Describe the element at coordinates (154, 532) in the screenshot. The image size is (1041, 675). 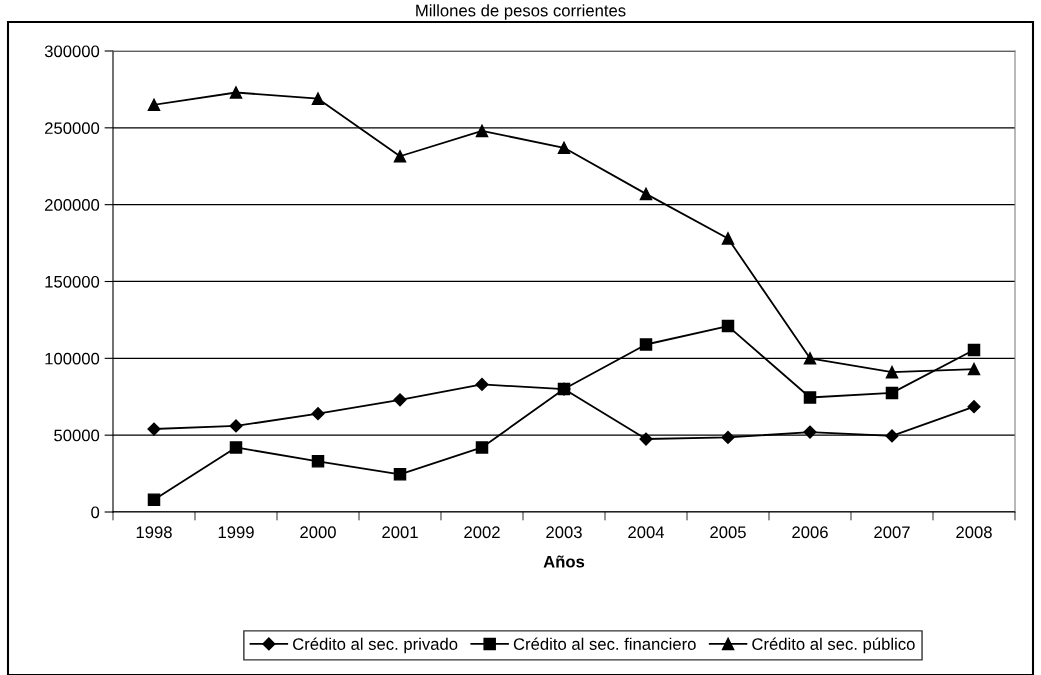
I see `x-tick-label: 1998` at that location.